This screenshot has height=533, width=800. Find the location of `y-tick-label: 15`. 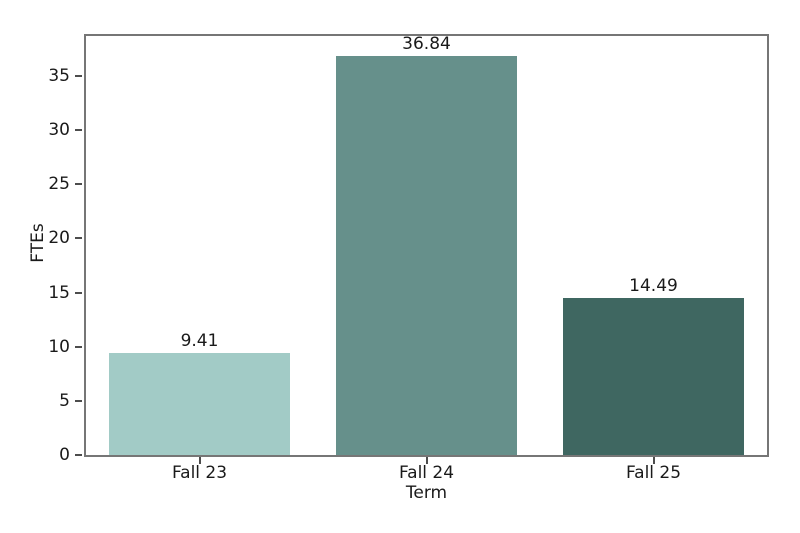

y-tick-label: 15 is located at coordinates (59, 292).